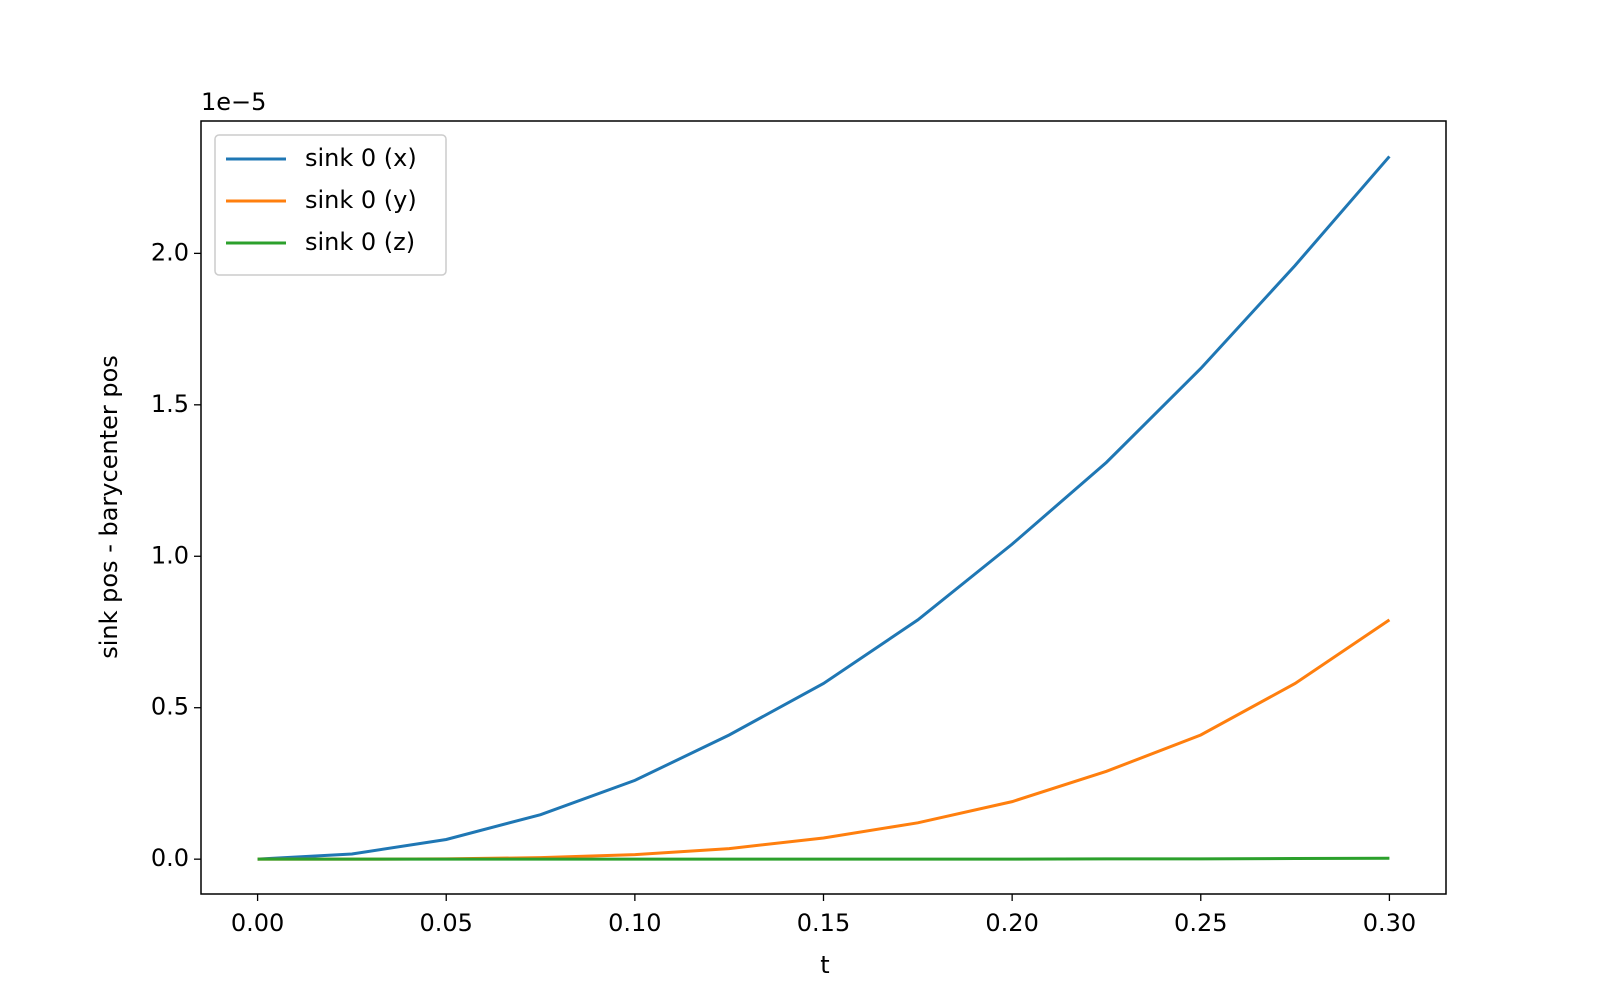 This screenshot has width=1600, height=1000. Describe the element at coordinates (823, 858) in the screenshot. I see `data-line` at that location.